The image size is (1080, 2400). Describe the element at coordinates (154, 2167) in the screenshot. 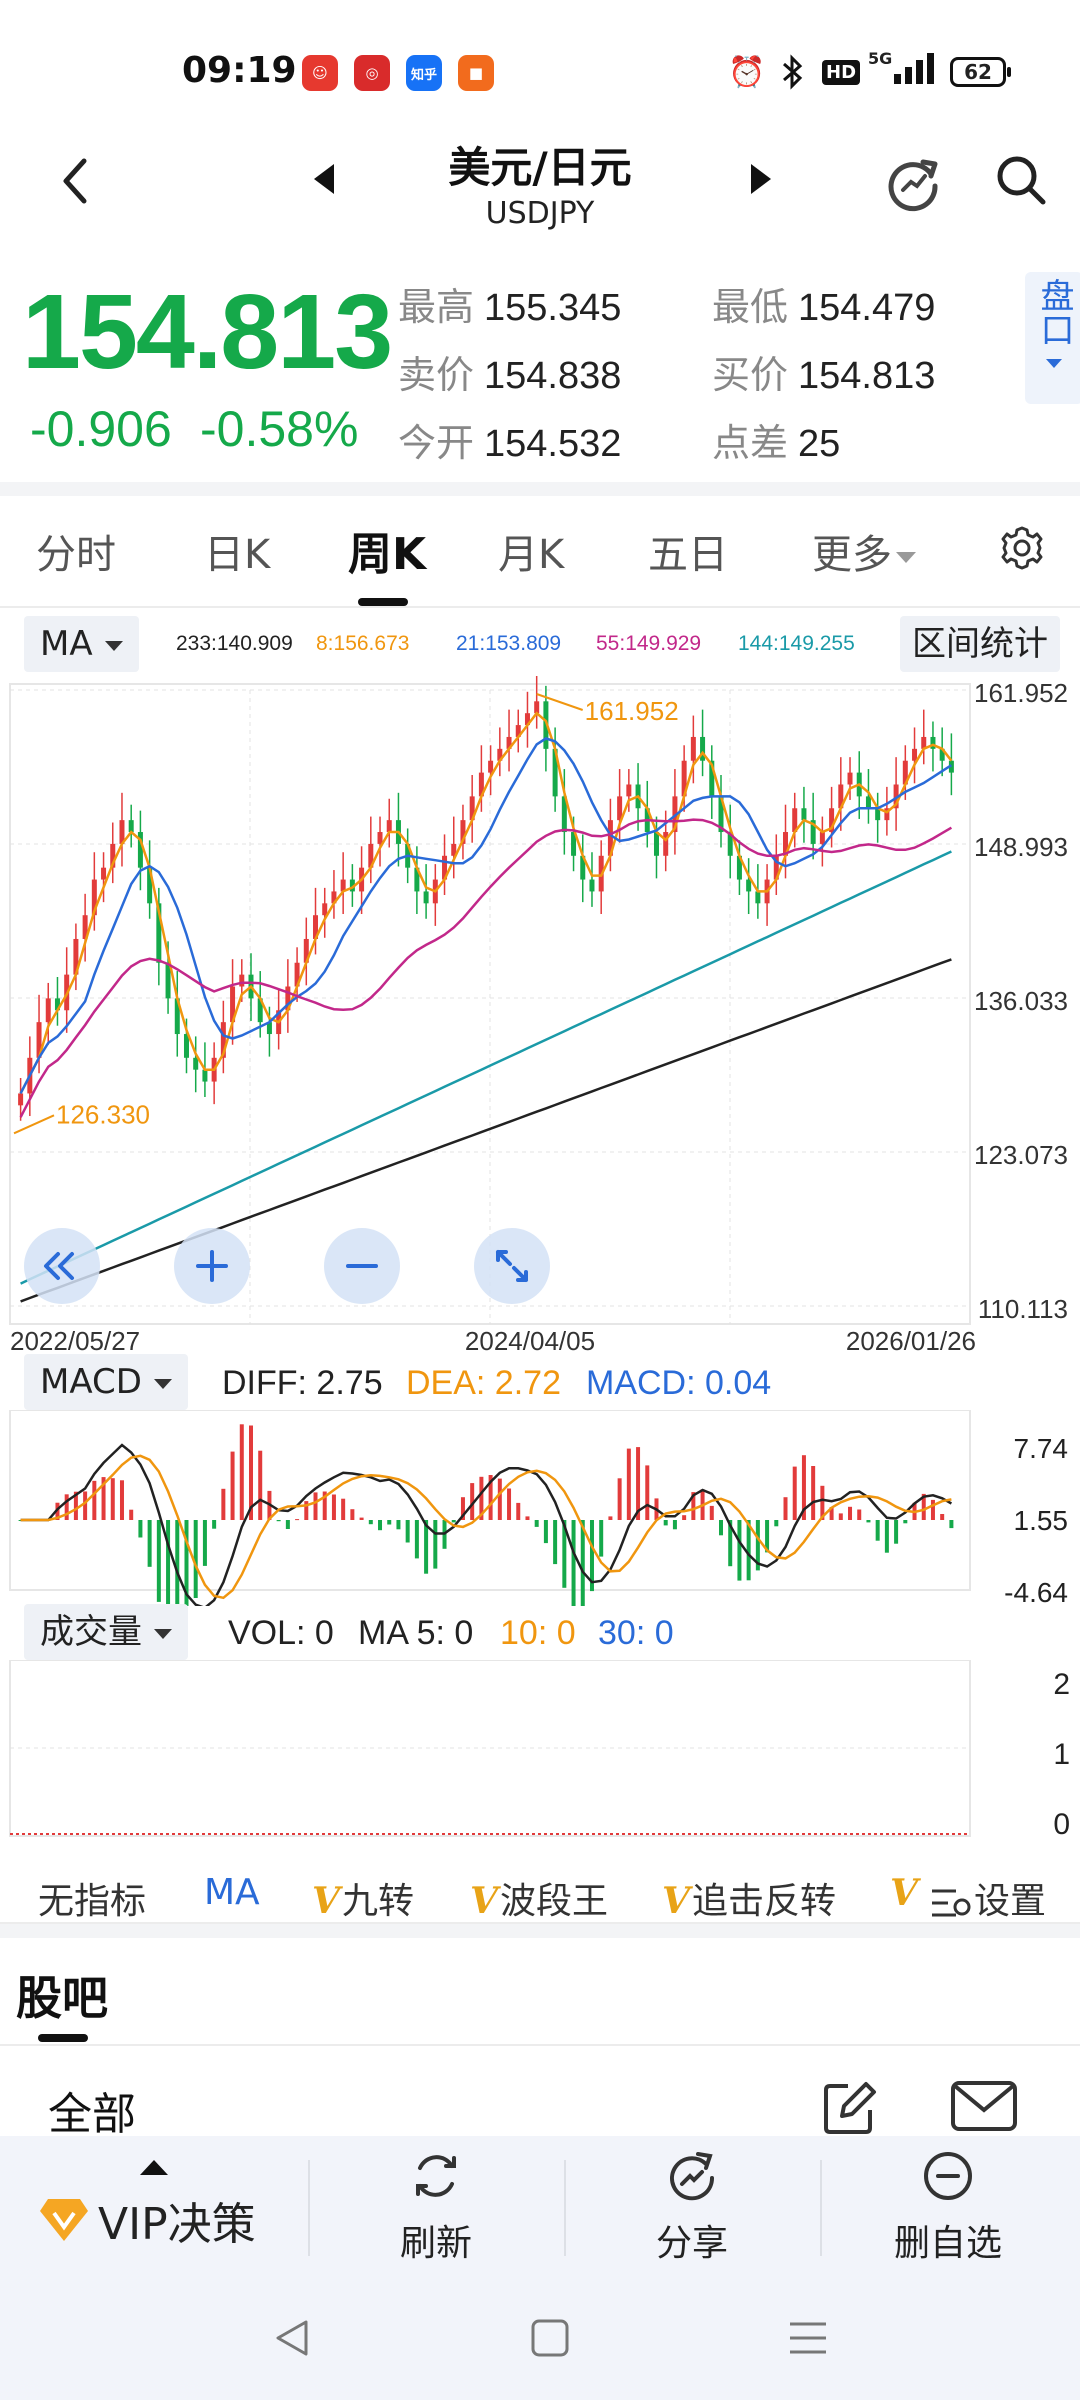

I see `expand-up-icon` at that location.